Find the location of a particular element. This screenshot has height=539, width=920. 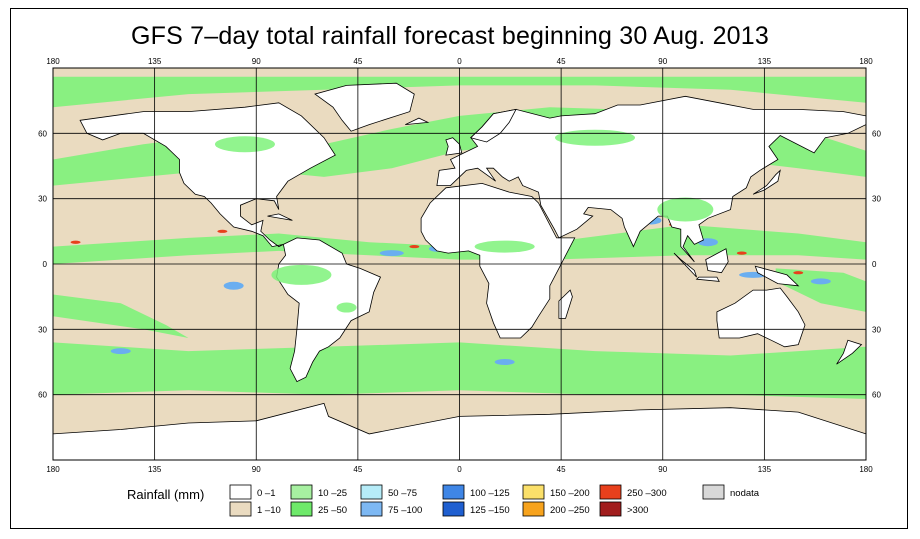

rain-band is located at coordinates (820, 290).